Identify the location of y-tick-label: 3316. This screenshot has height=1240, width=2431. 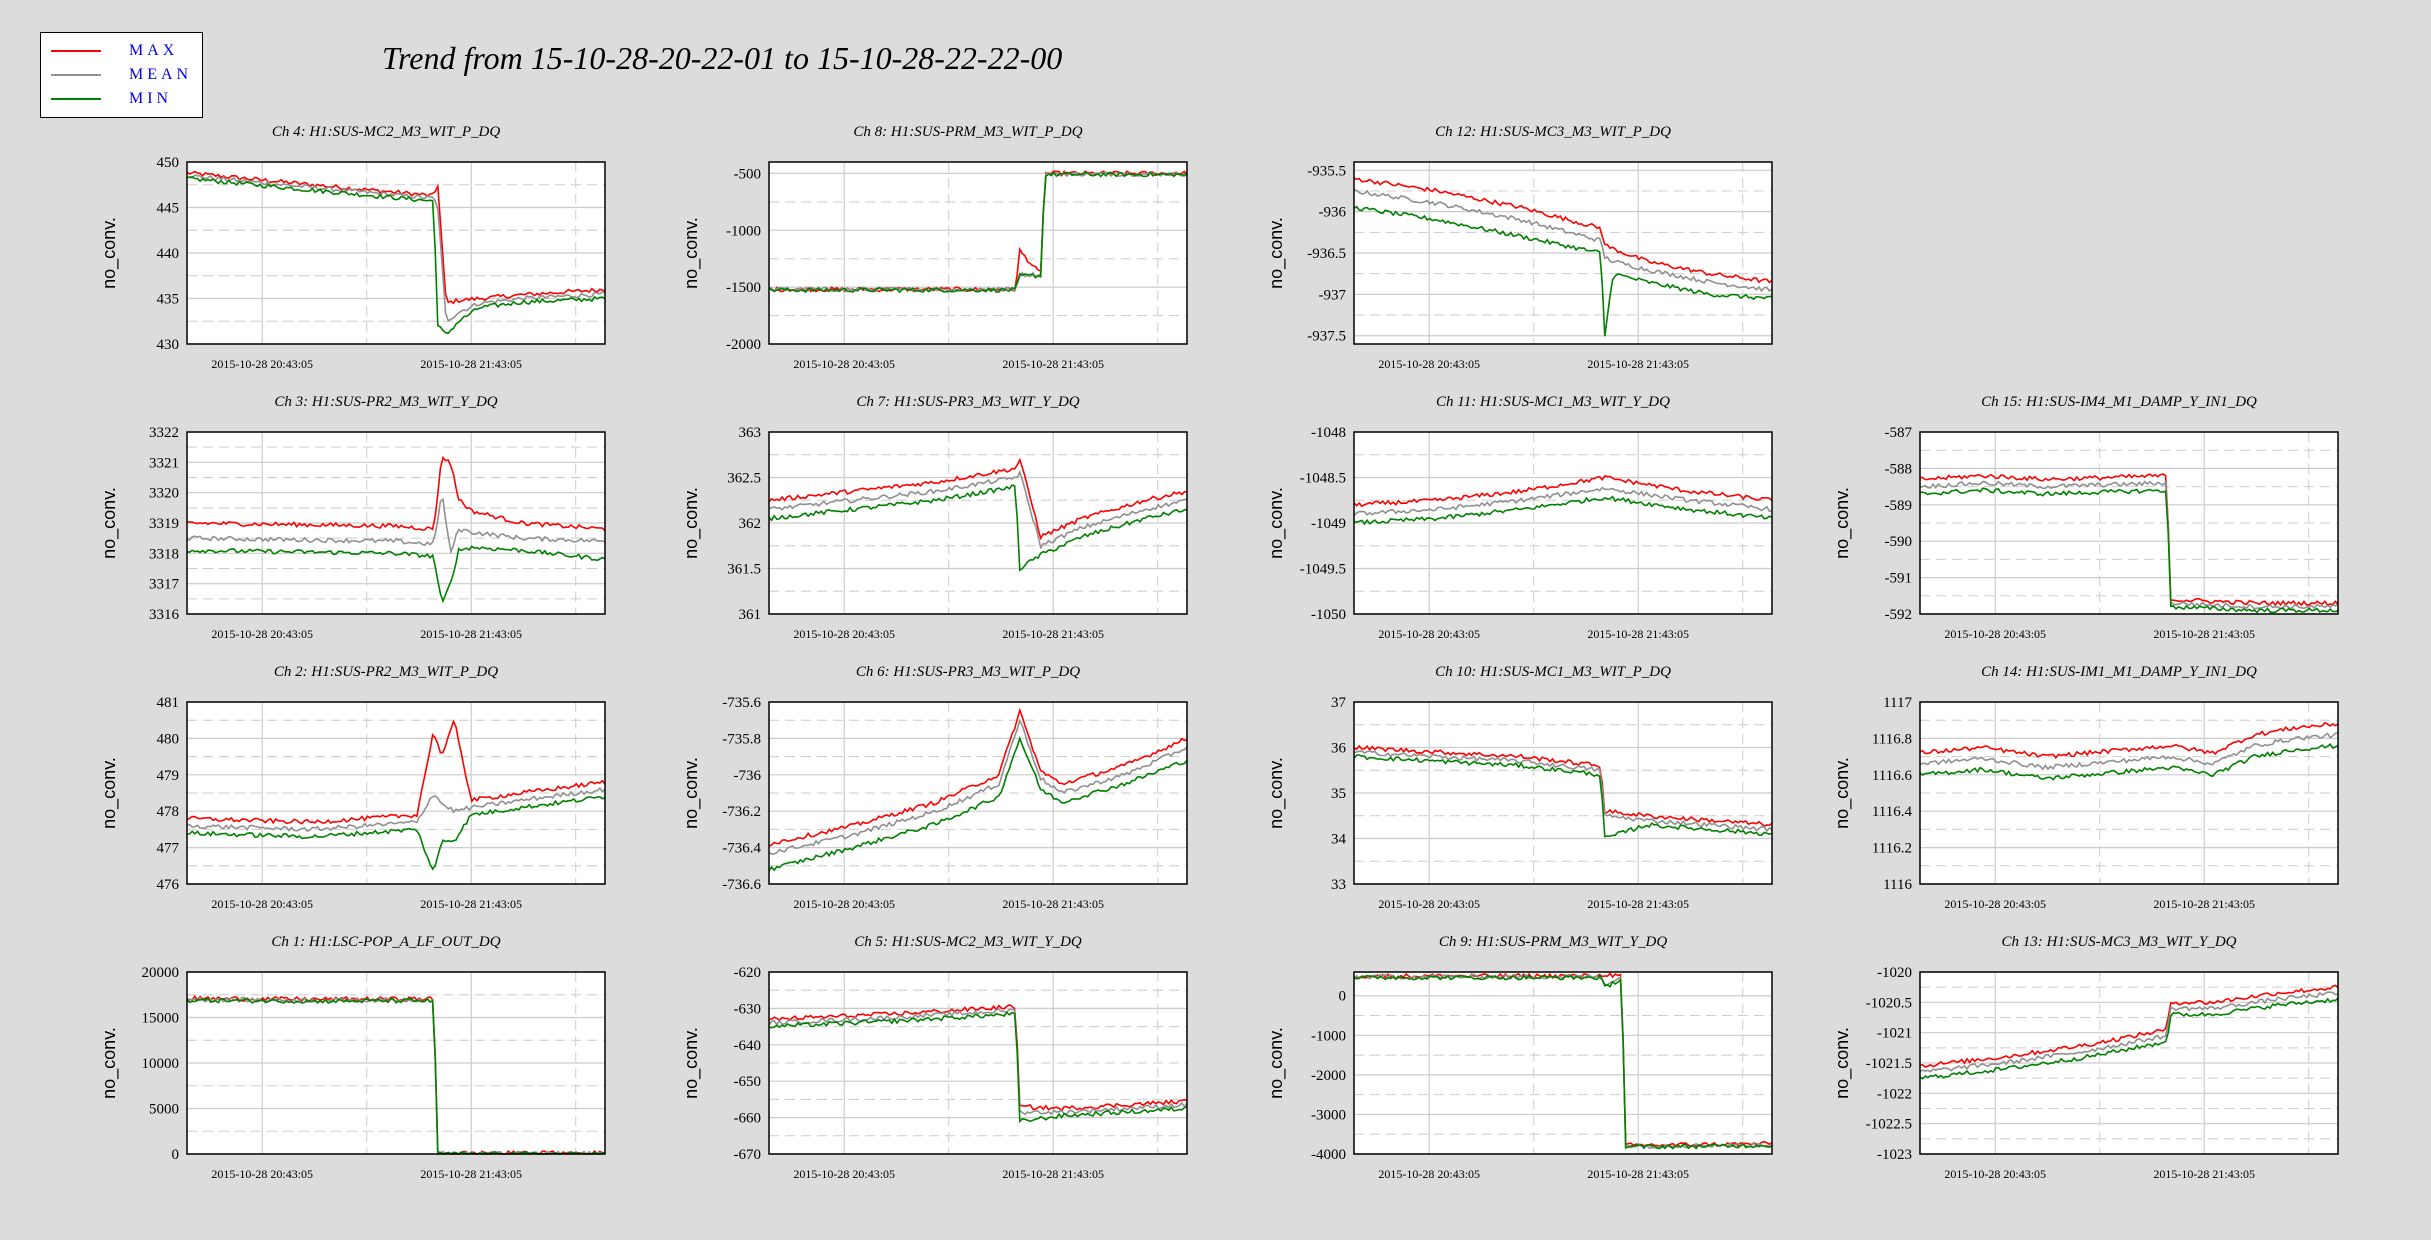
(164, 615).